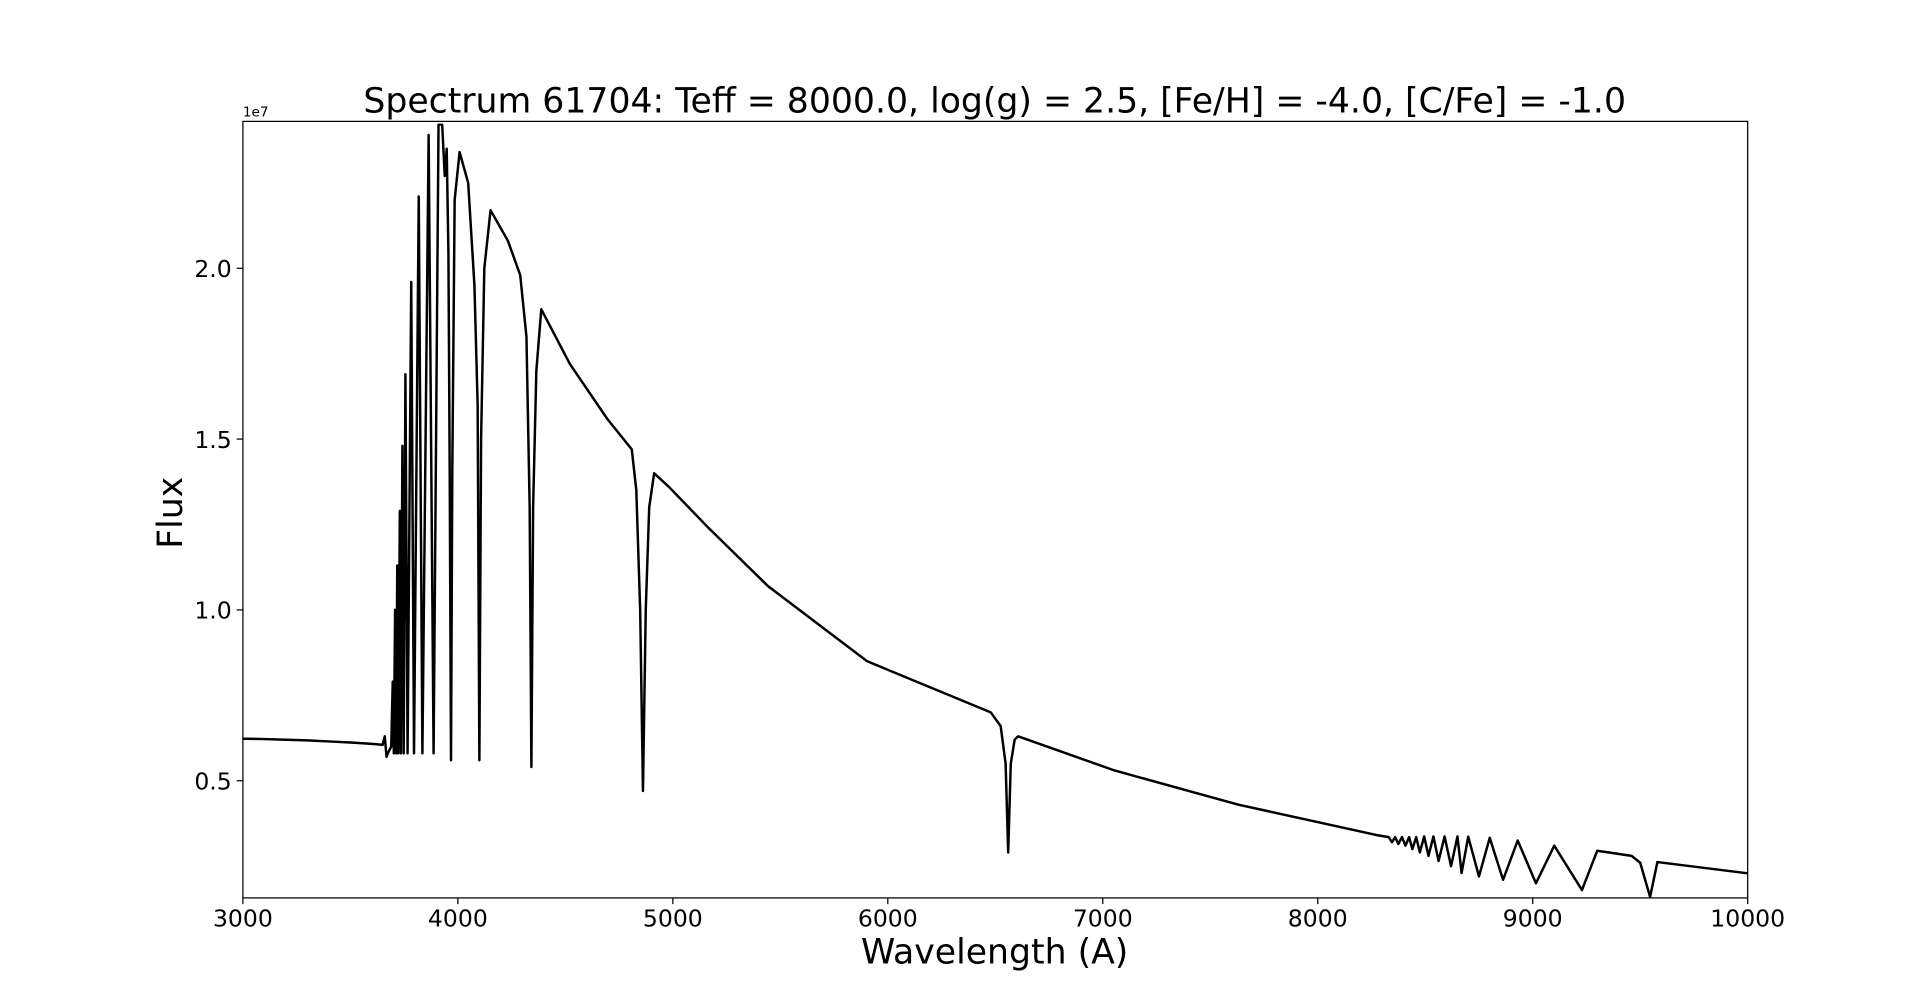  What do you see at coordinates (673, 918) in the screenshot?
I see `x-tick-label: 5000` at bounding box center [673, 918].